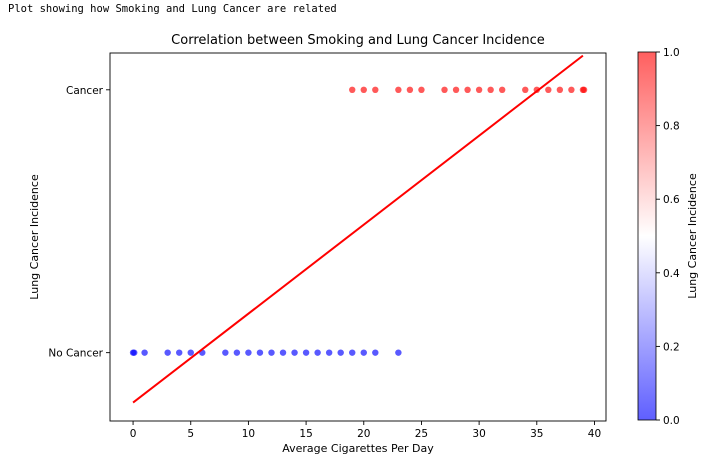 The height and width of the screenshot is (459, 719). What do you see at coordinates (75, 354) in the screenshot?
I see `y-tick-label-0: No Cancer` at bounding box center [75, 354].